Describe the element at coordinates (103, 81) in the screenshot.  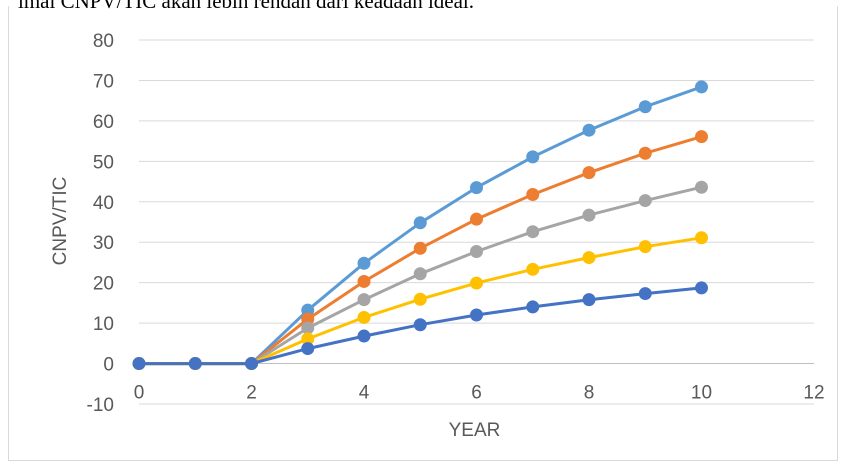
I see `y-tick-label: 70` at that location.